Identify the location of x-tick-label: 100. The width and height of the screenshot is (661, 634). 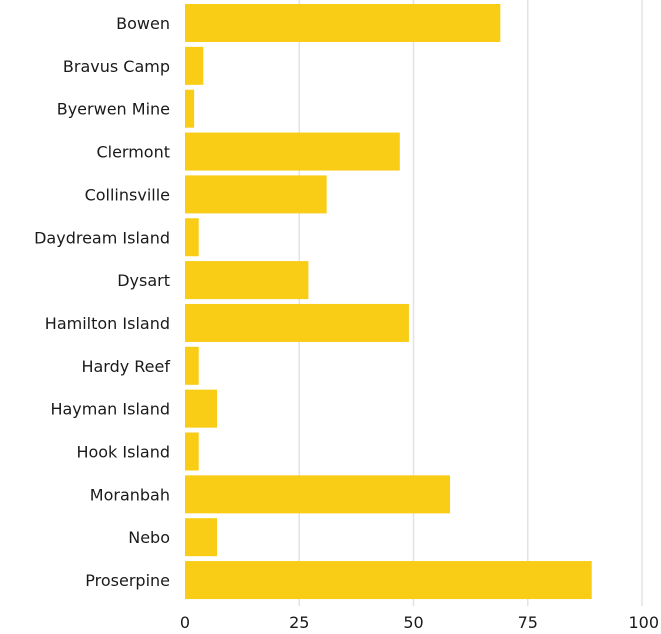
(643, 622).